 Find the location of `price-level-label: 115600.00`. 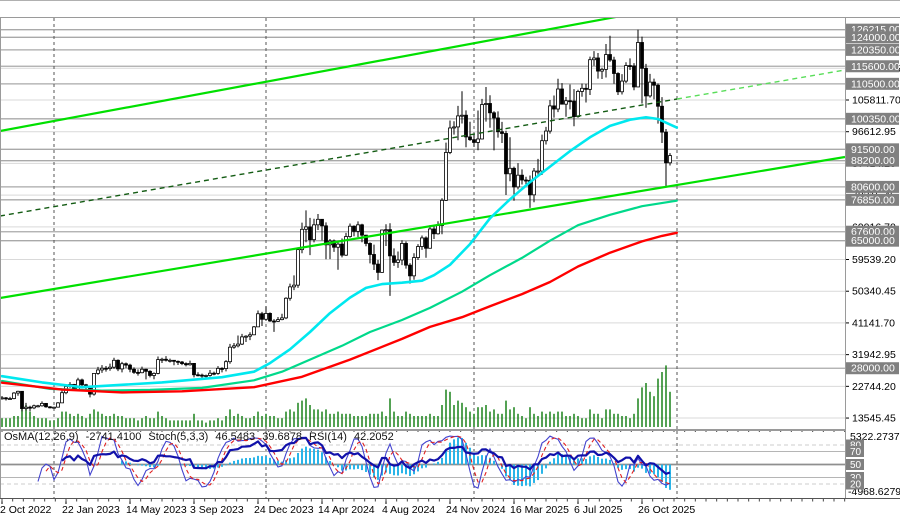

price-level-label: 115600.00 is located at coordinates (875, 67).